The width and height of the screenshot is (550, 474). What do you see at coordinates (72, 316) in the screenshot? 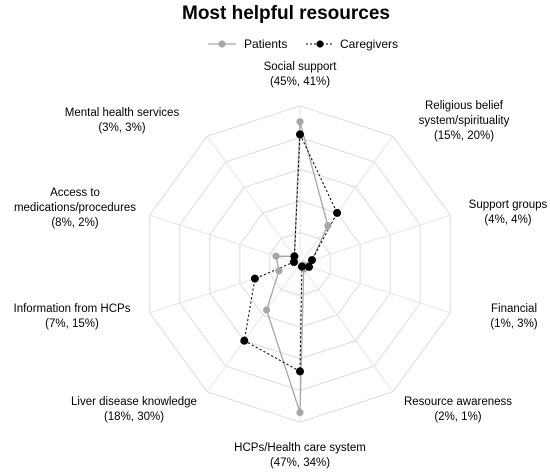
I see `axis-label-7: Information from HCPs (7%, 15%)` at bounding box center [72, 316].